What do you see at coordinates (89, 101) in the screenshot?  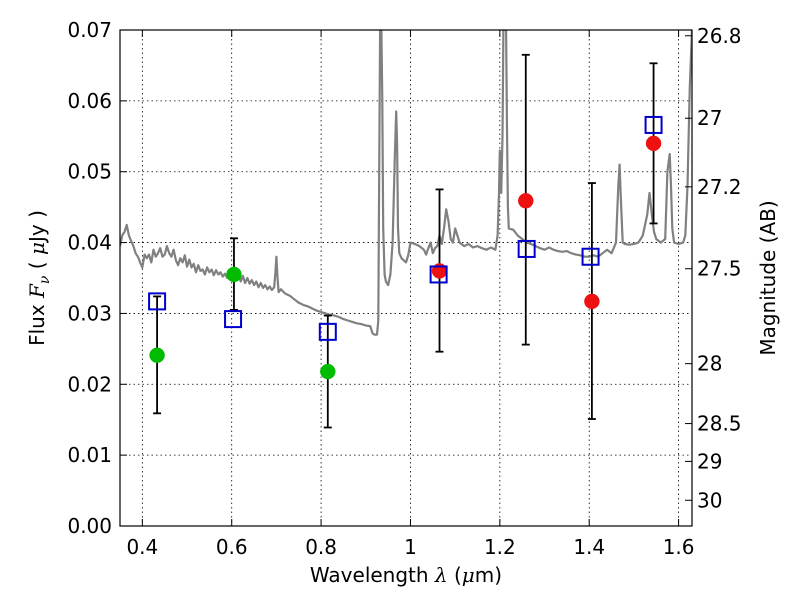 I see `y-tick-label: 0.06` at bounding box center [89, 101].